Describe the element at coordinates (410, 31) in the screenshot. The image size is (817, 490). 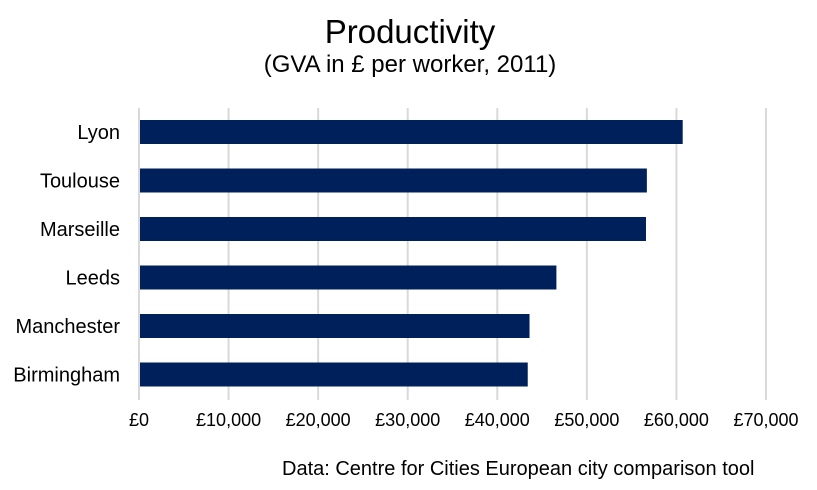
I see `chart-title: Productivity` at that location.